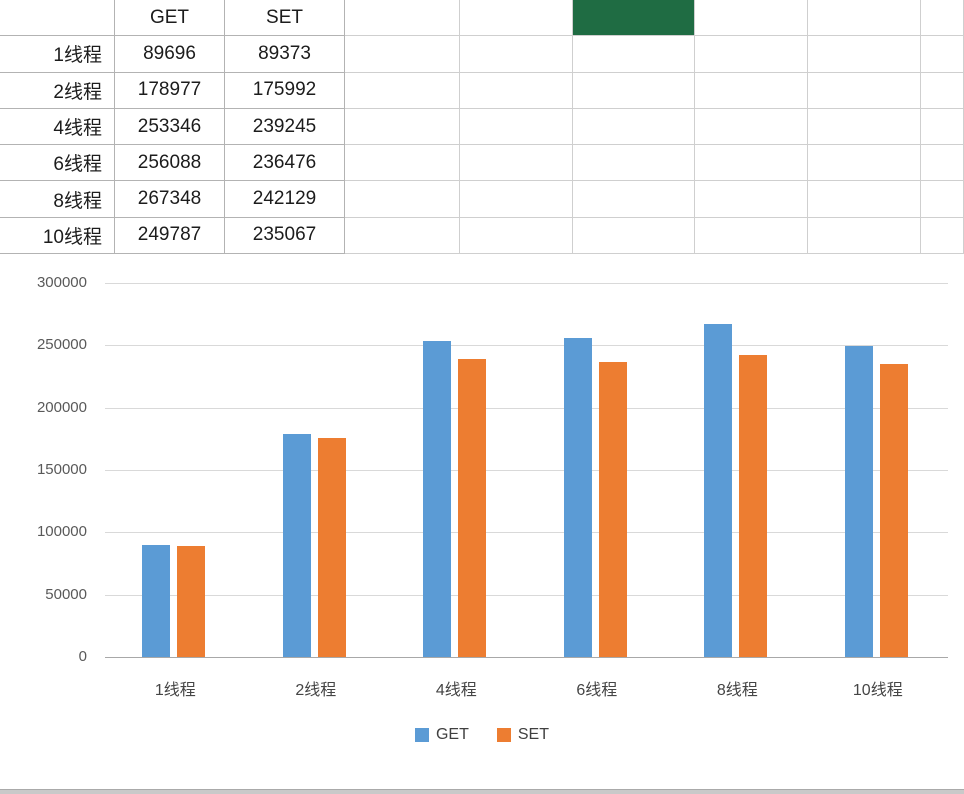 Image resolution: width=964 pixels, height=794 pixels. I want to click on y-tick-label: 0, so click(82, 656).